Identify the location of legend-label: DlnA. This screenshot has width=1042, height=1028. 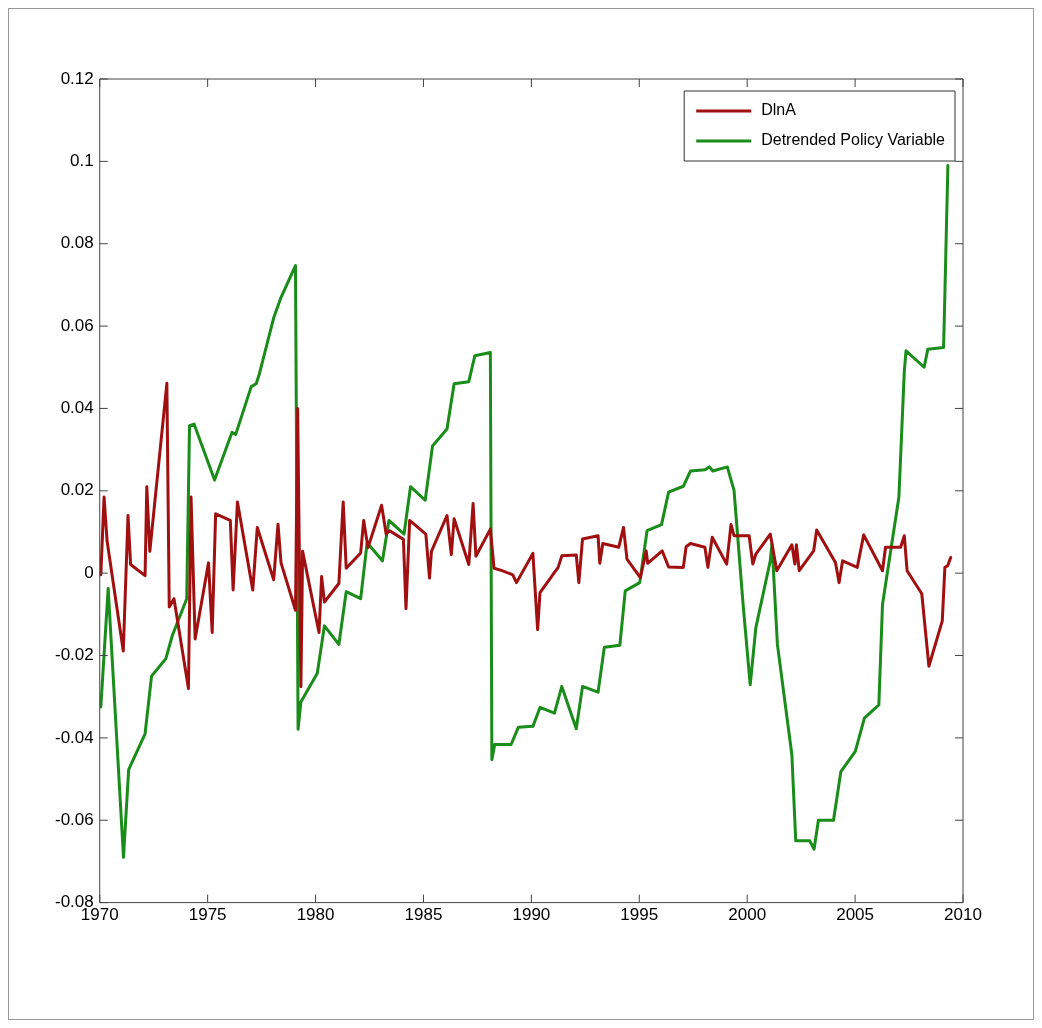
(779, 110).